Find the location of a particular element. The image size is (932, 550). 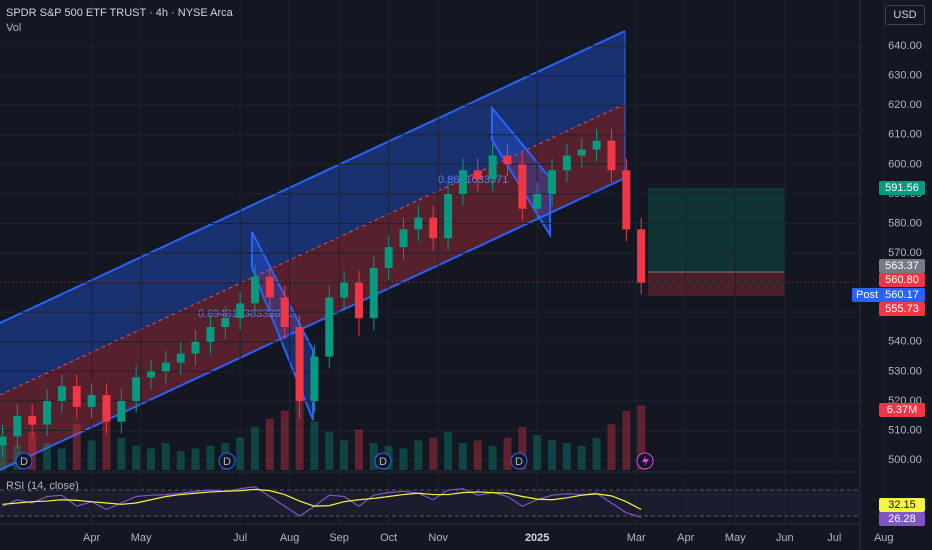

last-tag: 560.80 is located at coordinates (902, 280).